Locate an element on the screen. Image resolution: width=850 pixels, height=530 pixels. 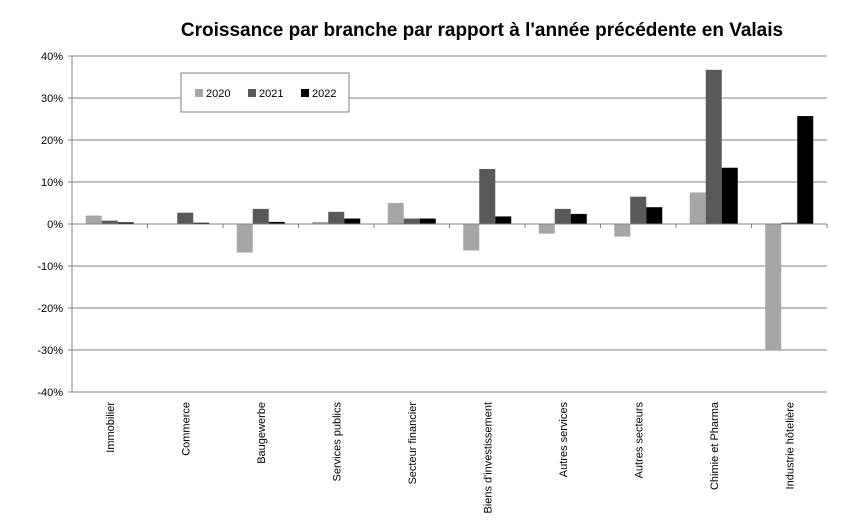
legend-box is located at coordinates (265, 92).